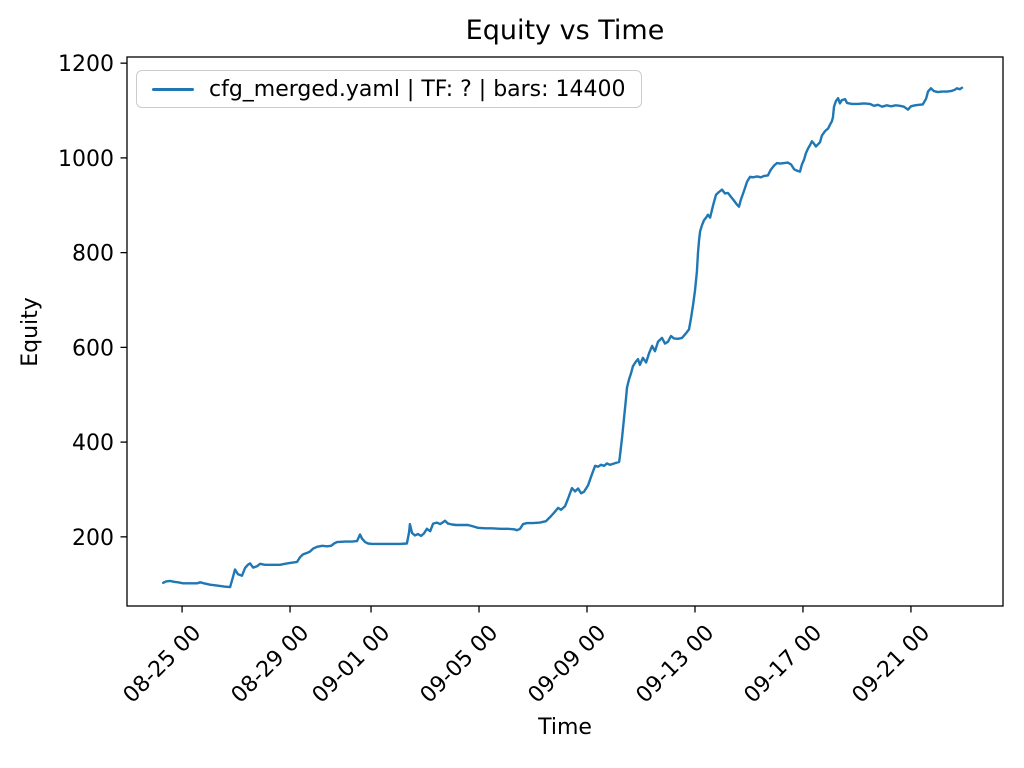 The image size is (1024, 768). I want to click on x-tick-label: 09-13 00, so click(676, 665).